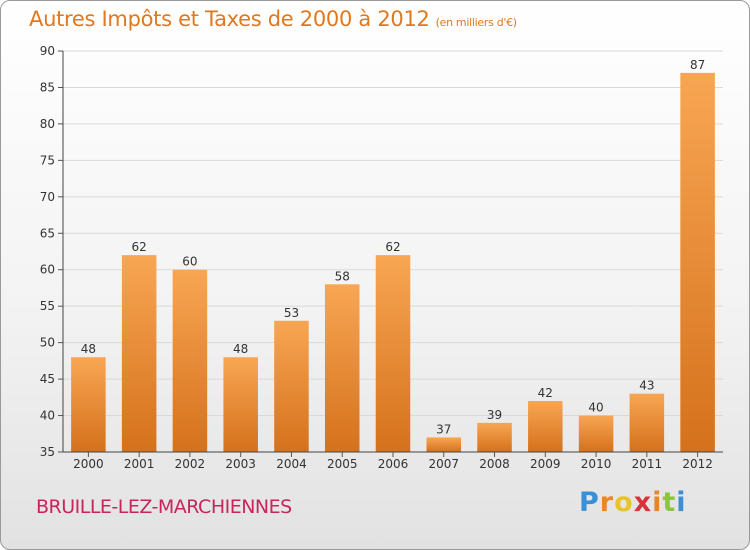  I want to click on x-tick-label-2005: 2005, so click(342, 464).